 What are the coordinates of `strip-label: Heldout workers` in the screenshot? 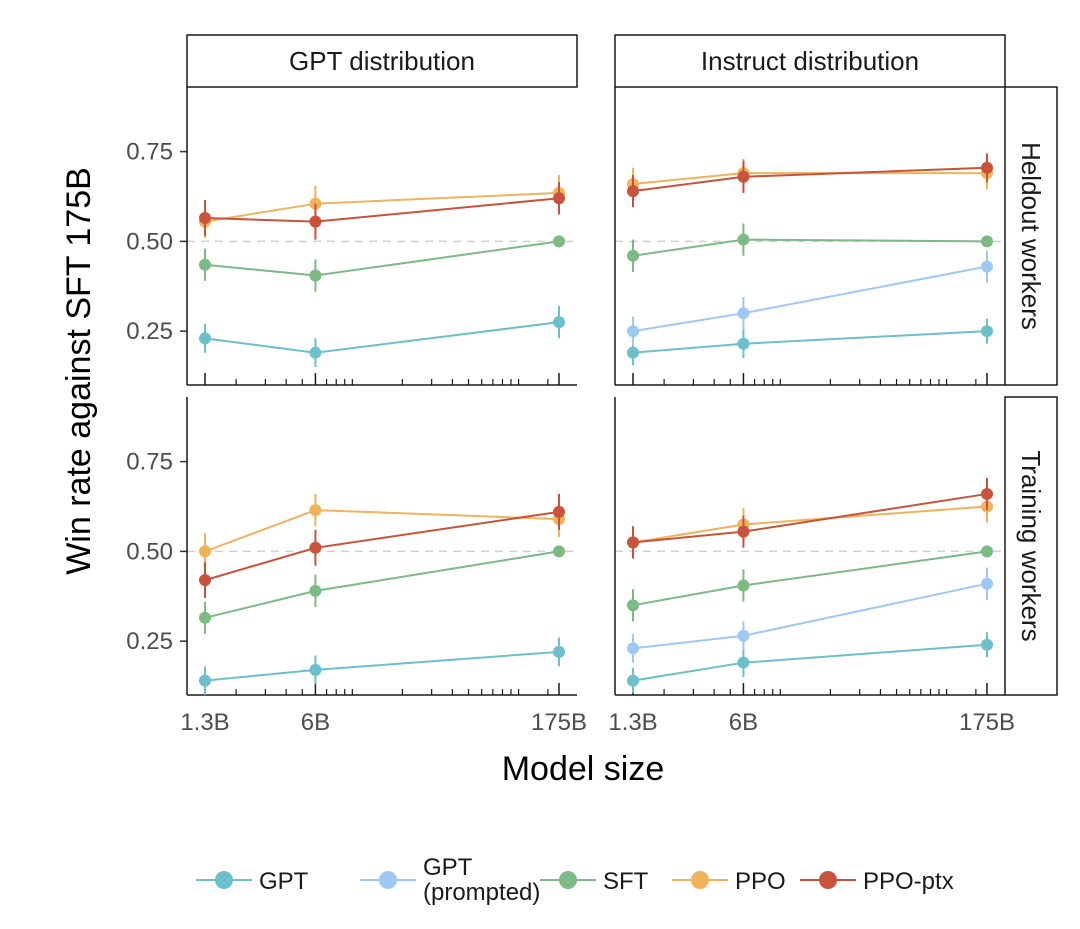 It's located at (1031, 236).